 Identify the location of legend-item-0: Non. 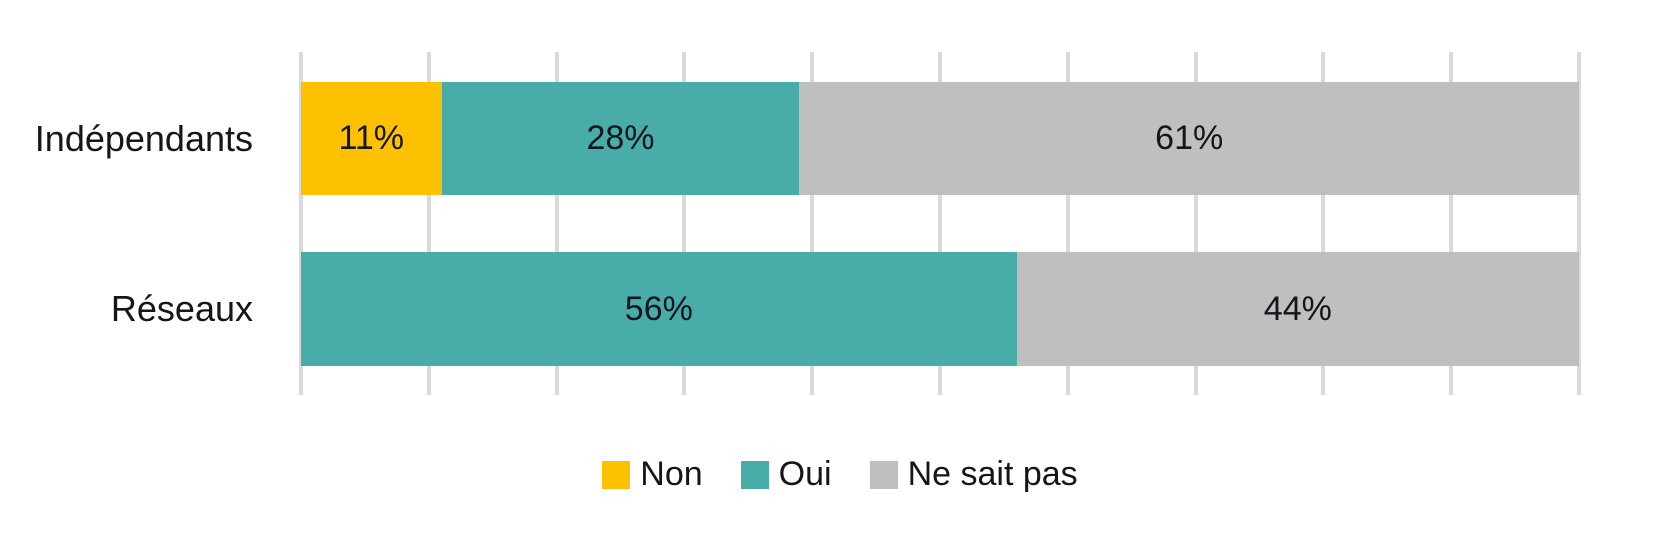
(652, 474).